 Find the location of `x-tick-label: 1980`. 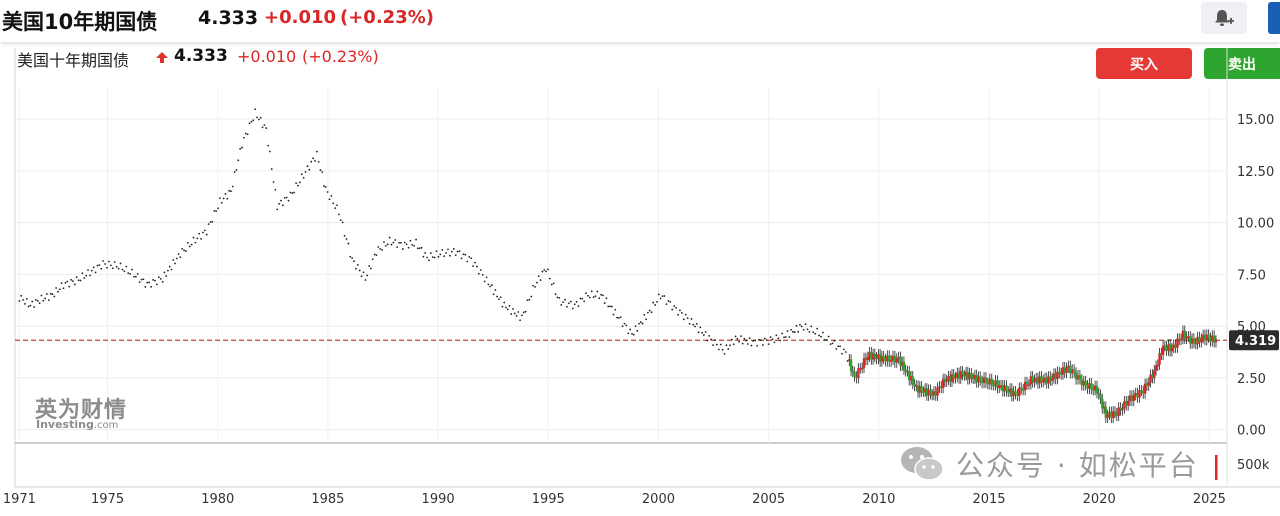

x-tick-label: 1980 is located at coordinates (217, 499).